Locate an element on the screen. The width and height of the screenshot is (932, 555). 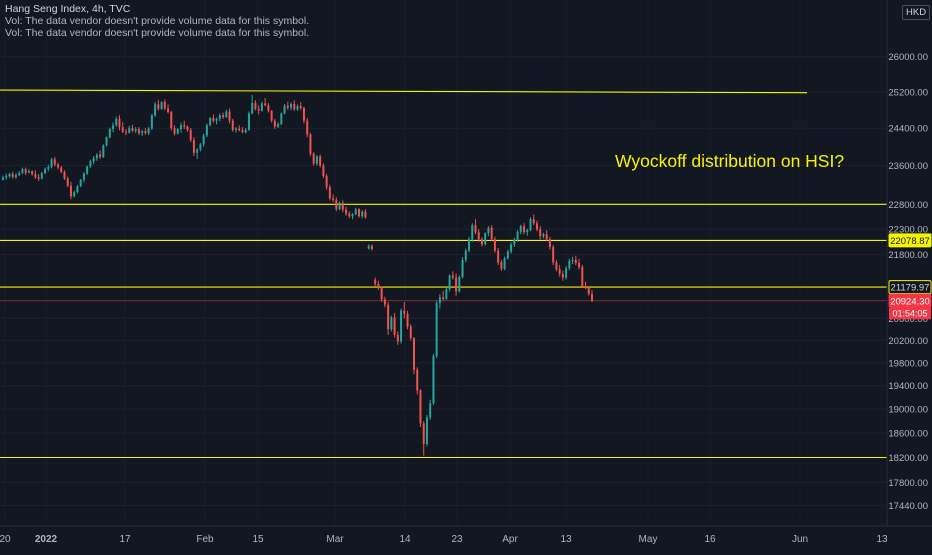
last-price-badge-countdown-bg is located at coordinates (910, 313).